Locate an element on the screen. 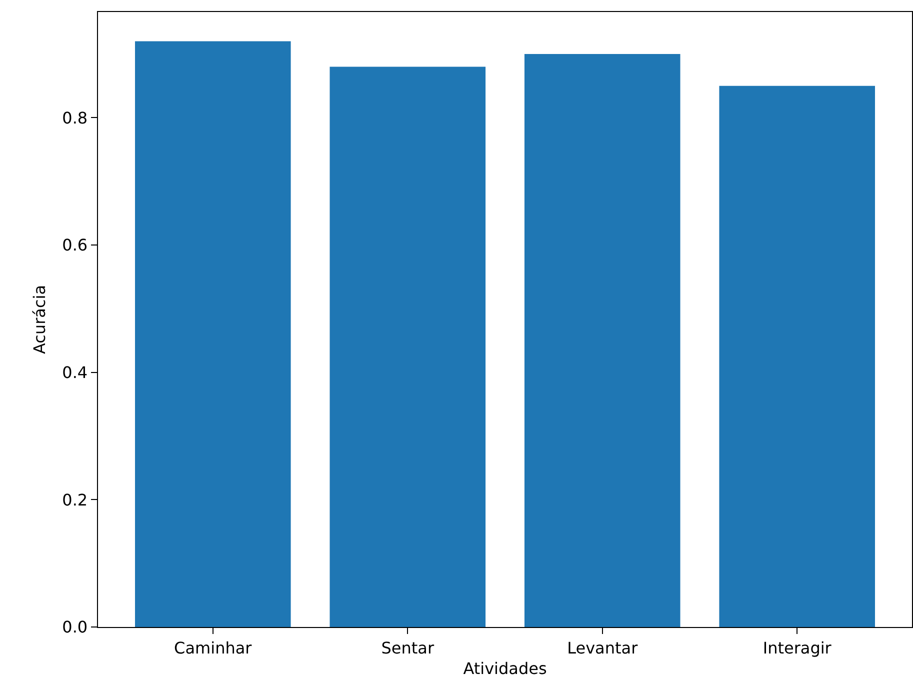  x-tick-label: Sentar is located at coordinates (407, 648).